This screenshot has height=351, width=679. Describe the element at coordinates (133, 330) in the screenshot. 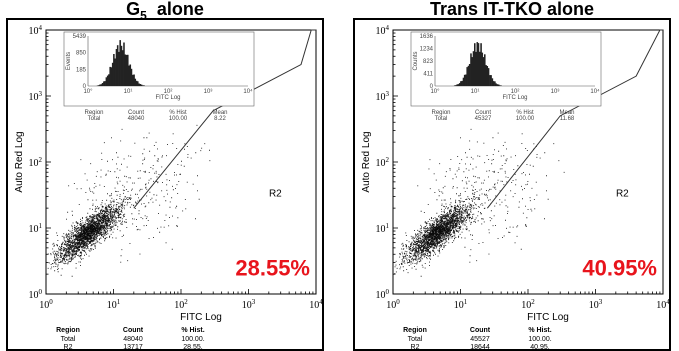

I see `stats-table-header: Count` at that location.